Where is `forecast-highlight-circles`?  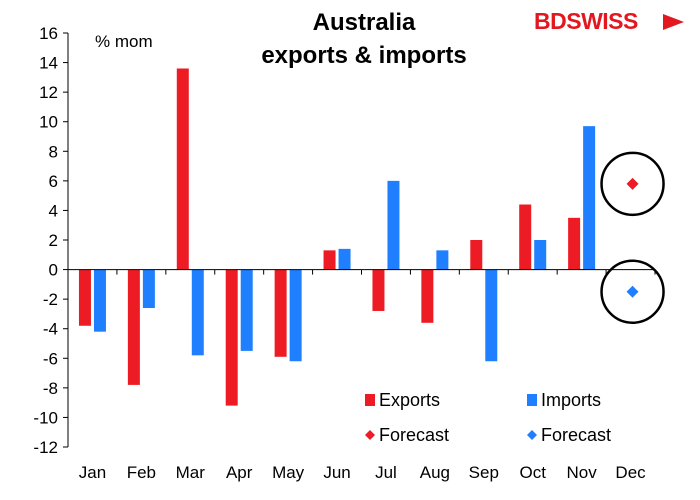
forecast-highlight-circles is located at coordinates (632, 237).